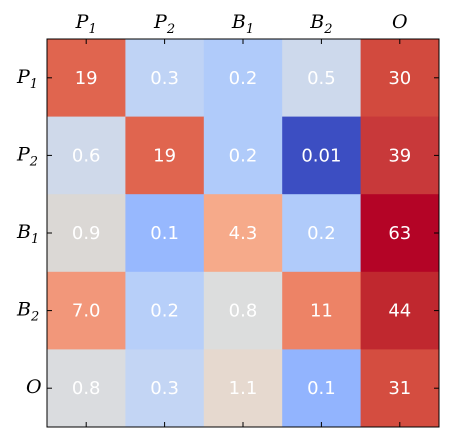 This screenshot has height=441, width=457. I want to click on cell-value-label: 0.01, so click(321, 155).